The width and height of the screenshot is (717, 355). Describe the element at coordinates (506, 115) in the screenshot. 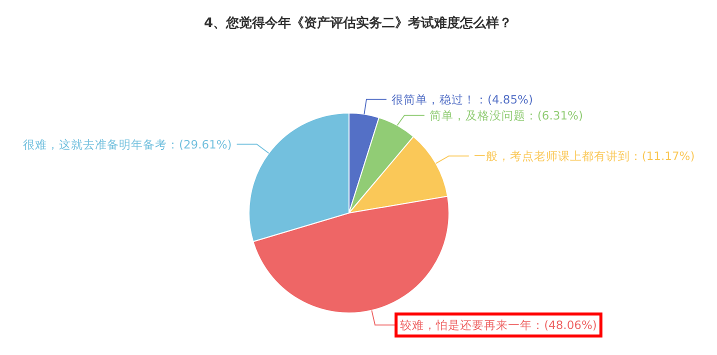

I see `slice-label: 简单，及格没问题：(6.31%)` at that location.